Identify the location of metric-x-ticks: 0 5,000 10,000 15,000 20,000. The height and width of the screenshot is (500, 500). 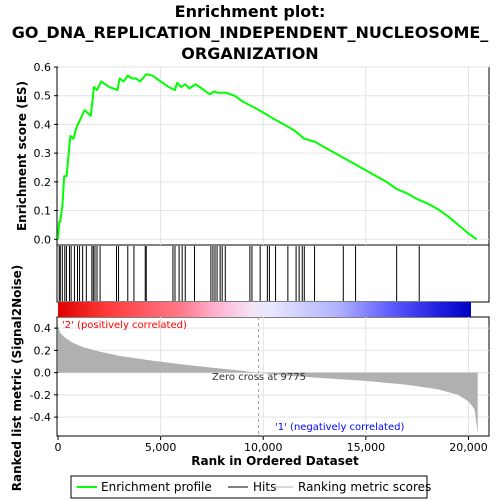
(271, 445).